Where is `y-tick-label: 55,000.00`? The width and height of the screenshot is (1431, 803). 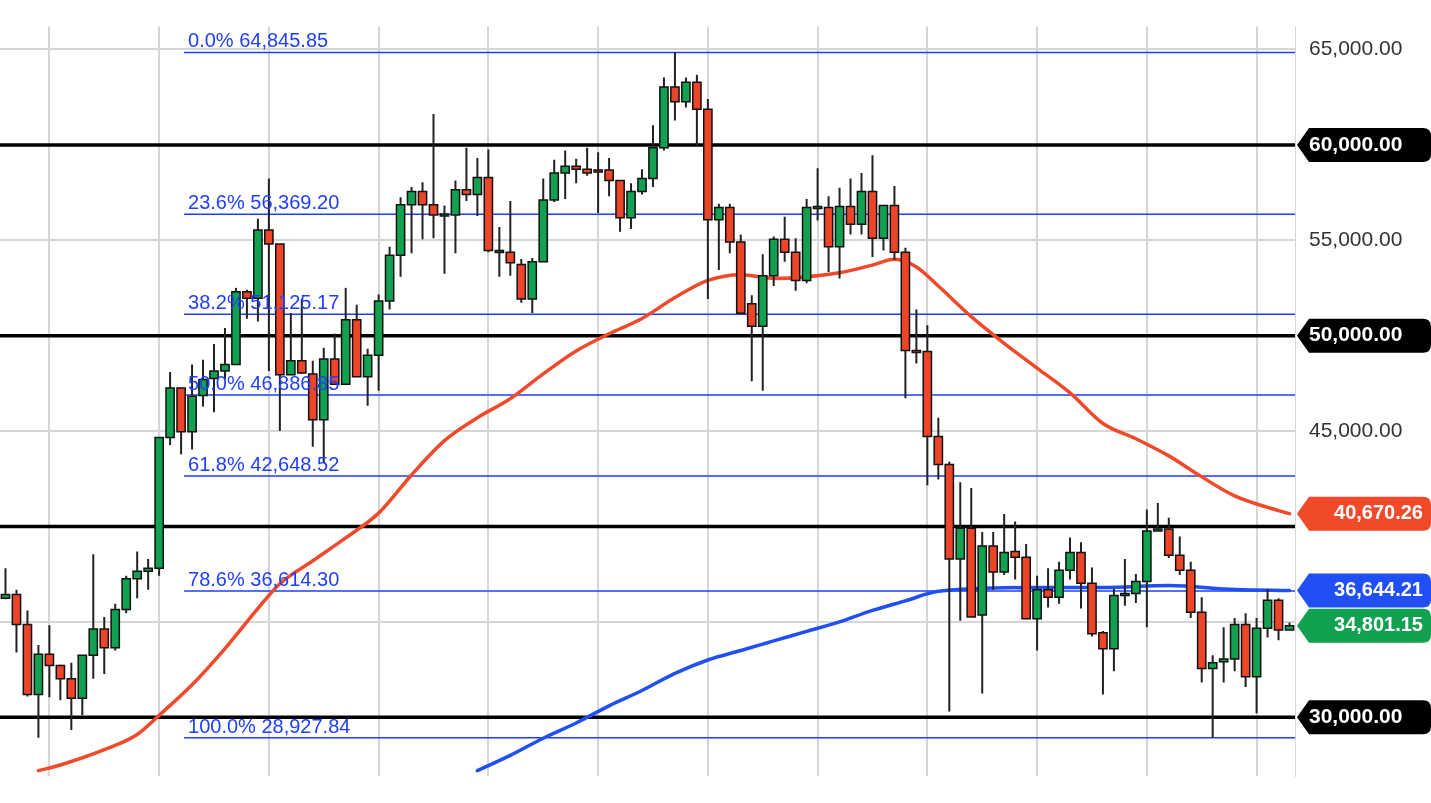
y-tick-label: 55,000.00 is located at coordinates (1356, 239).